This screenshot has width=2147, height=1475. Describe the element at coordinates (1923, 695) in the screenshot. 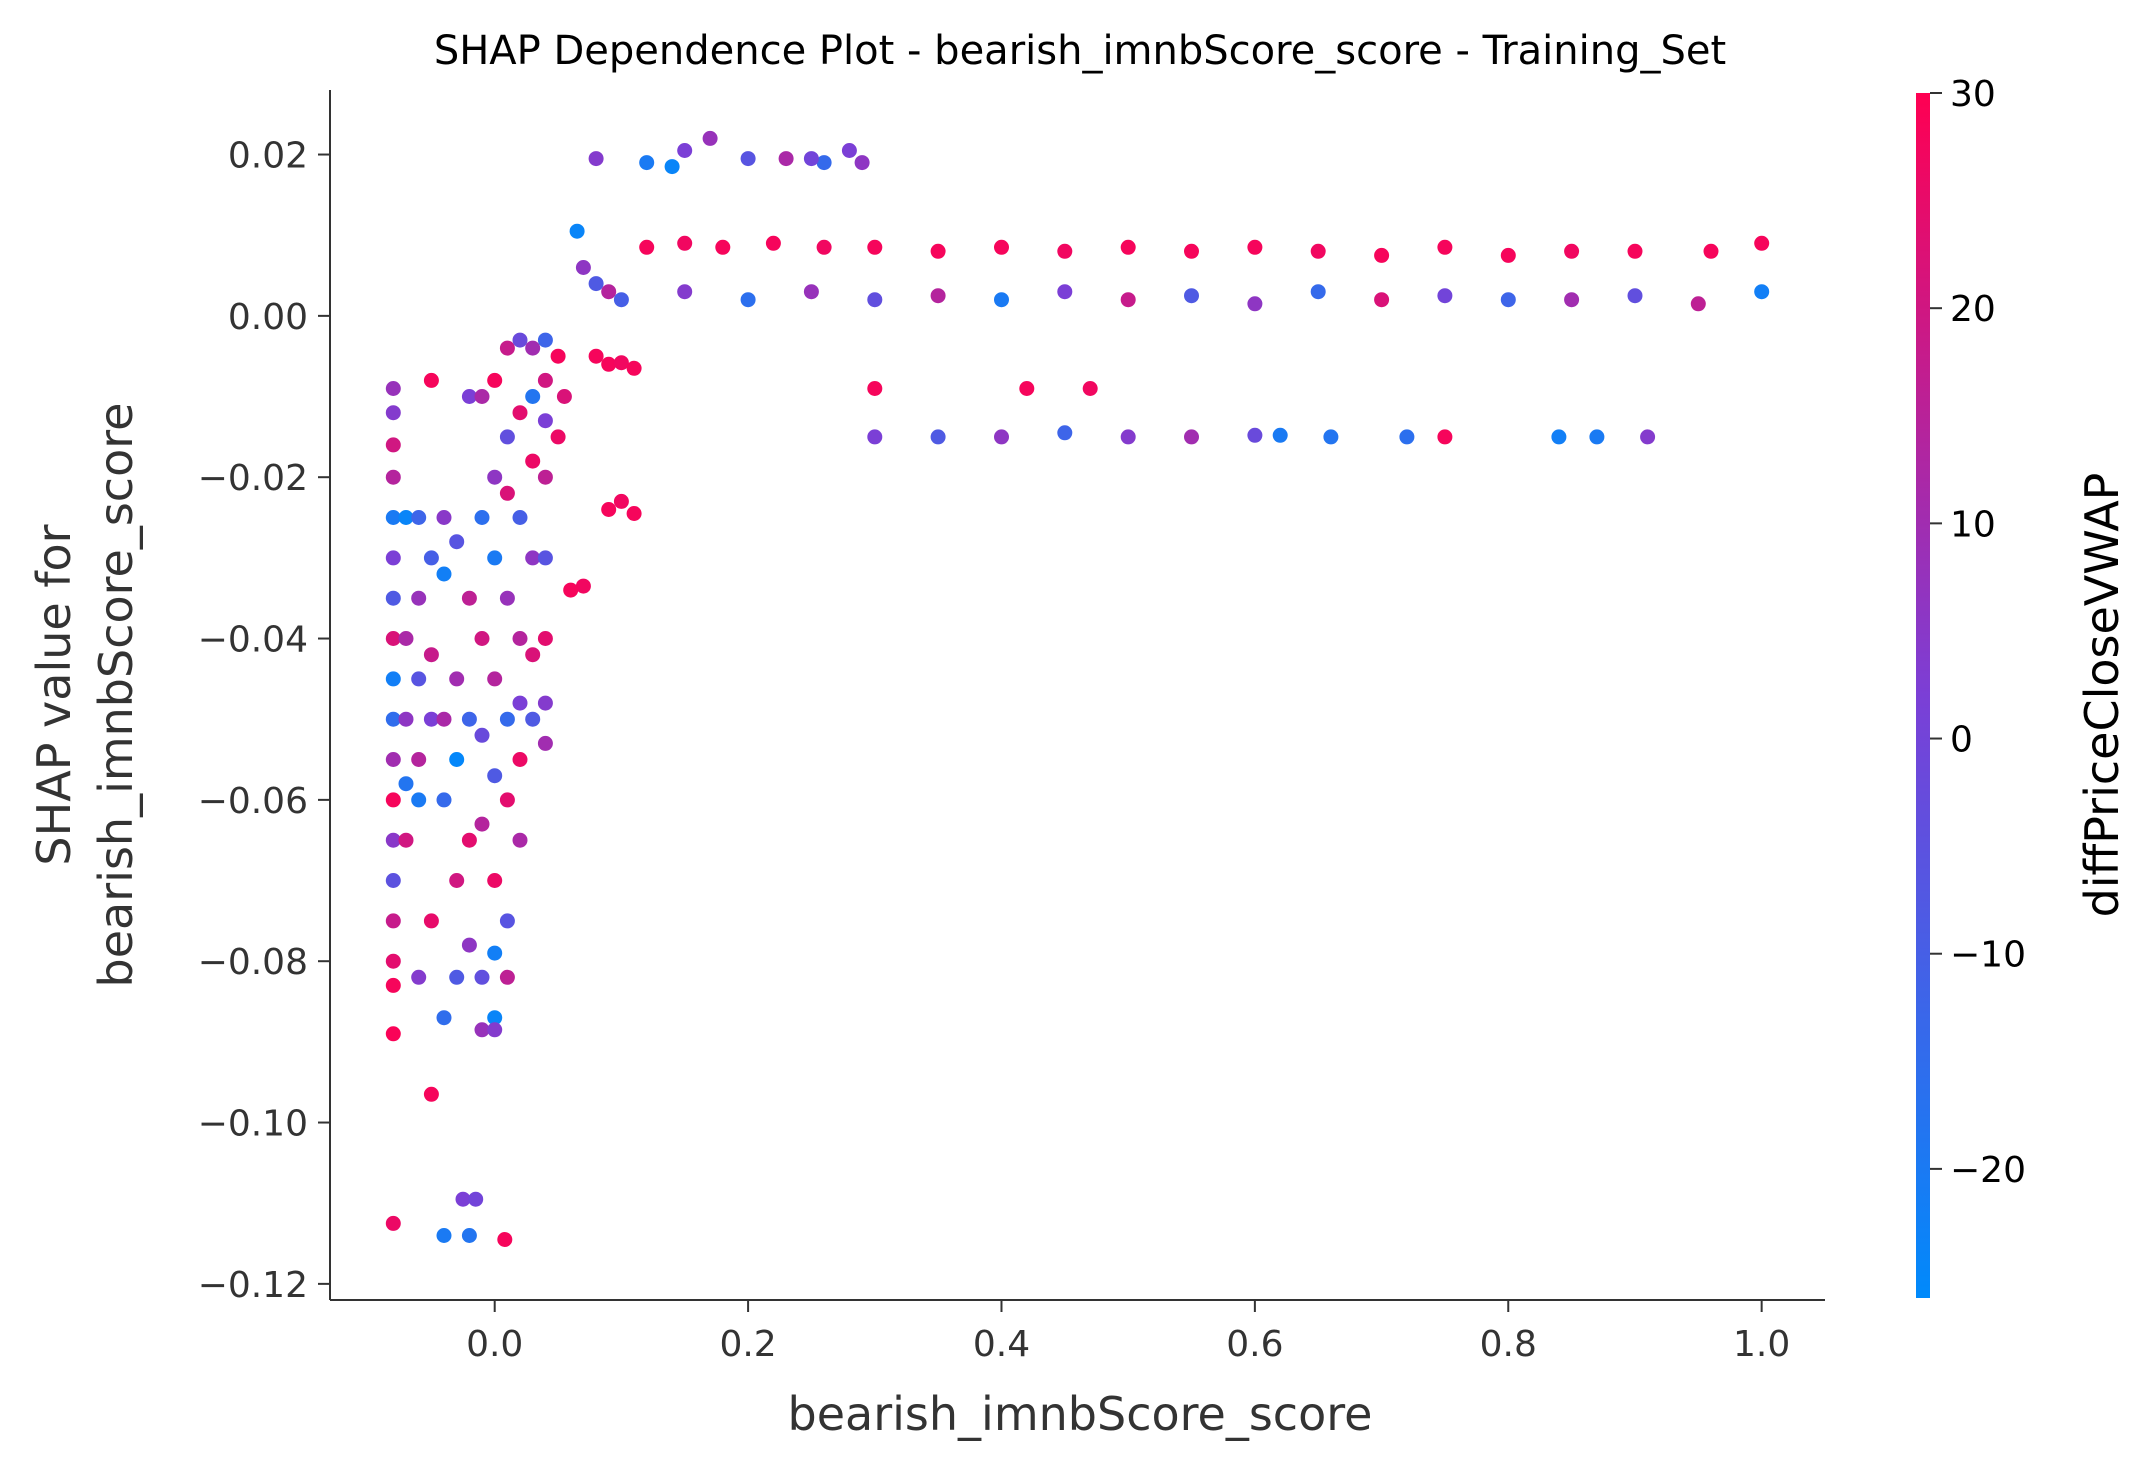

I see `colorbar` at that location.